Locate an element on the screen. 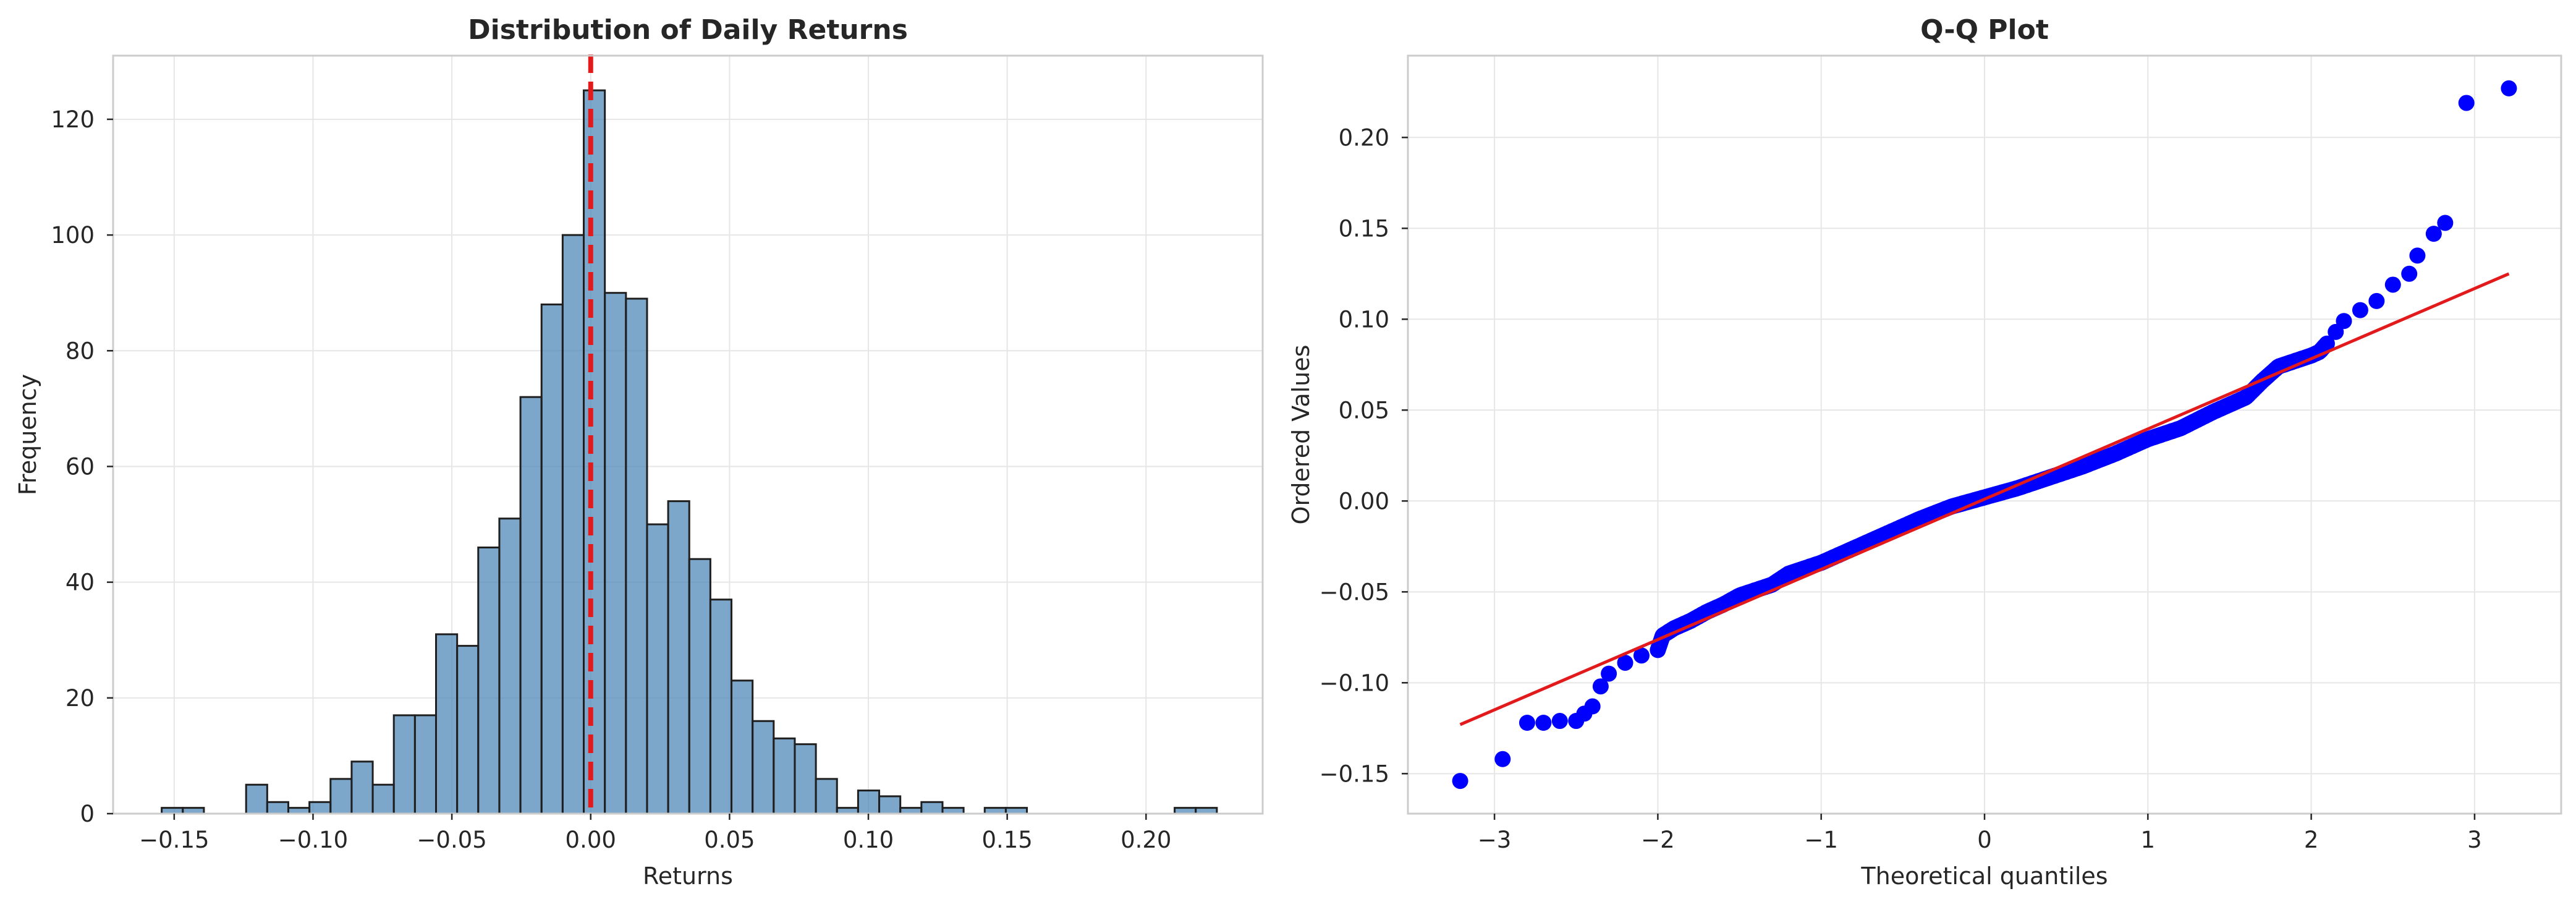 The image size is (2576, 907). qq-title: Q-Q Plot is located at coordinates (1984, 30).